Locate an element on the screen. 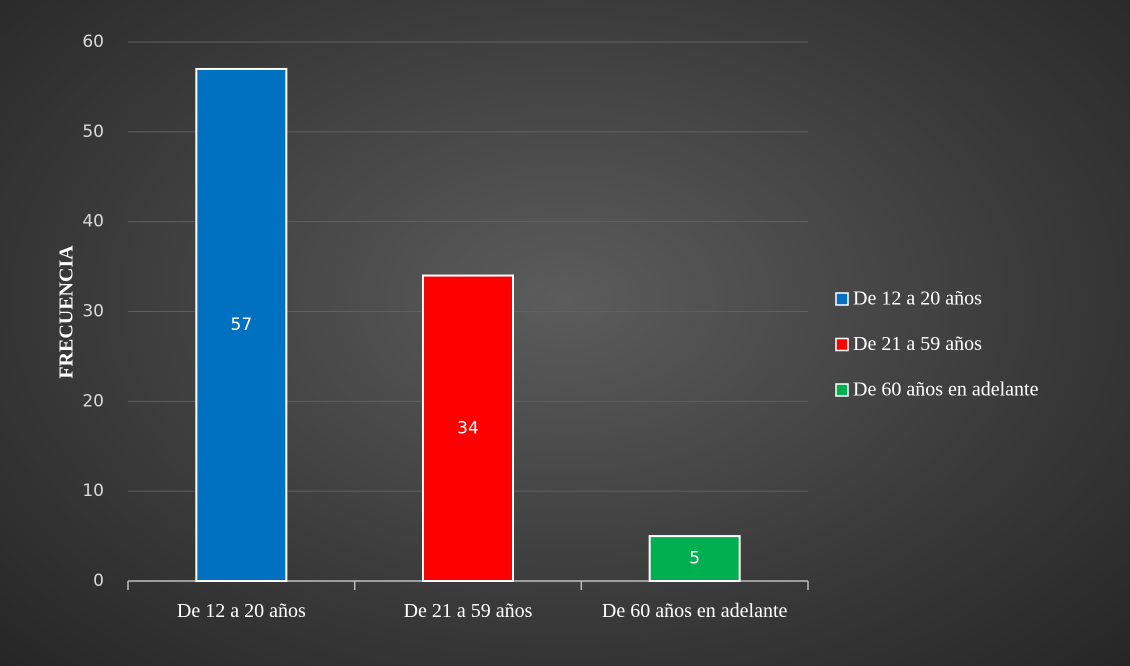 Image resolution: width=1130 pixels, height=666 pixels. x-tick-label: De 21 a 59 años is located at coordinates (468, 611).